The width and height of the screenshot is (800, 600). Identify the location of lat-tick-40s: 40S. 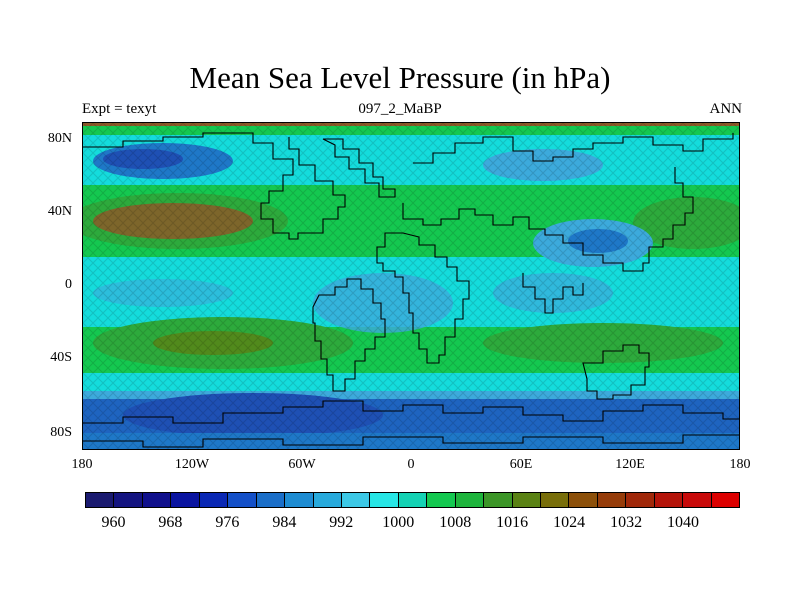
(61, 357).